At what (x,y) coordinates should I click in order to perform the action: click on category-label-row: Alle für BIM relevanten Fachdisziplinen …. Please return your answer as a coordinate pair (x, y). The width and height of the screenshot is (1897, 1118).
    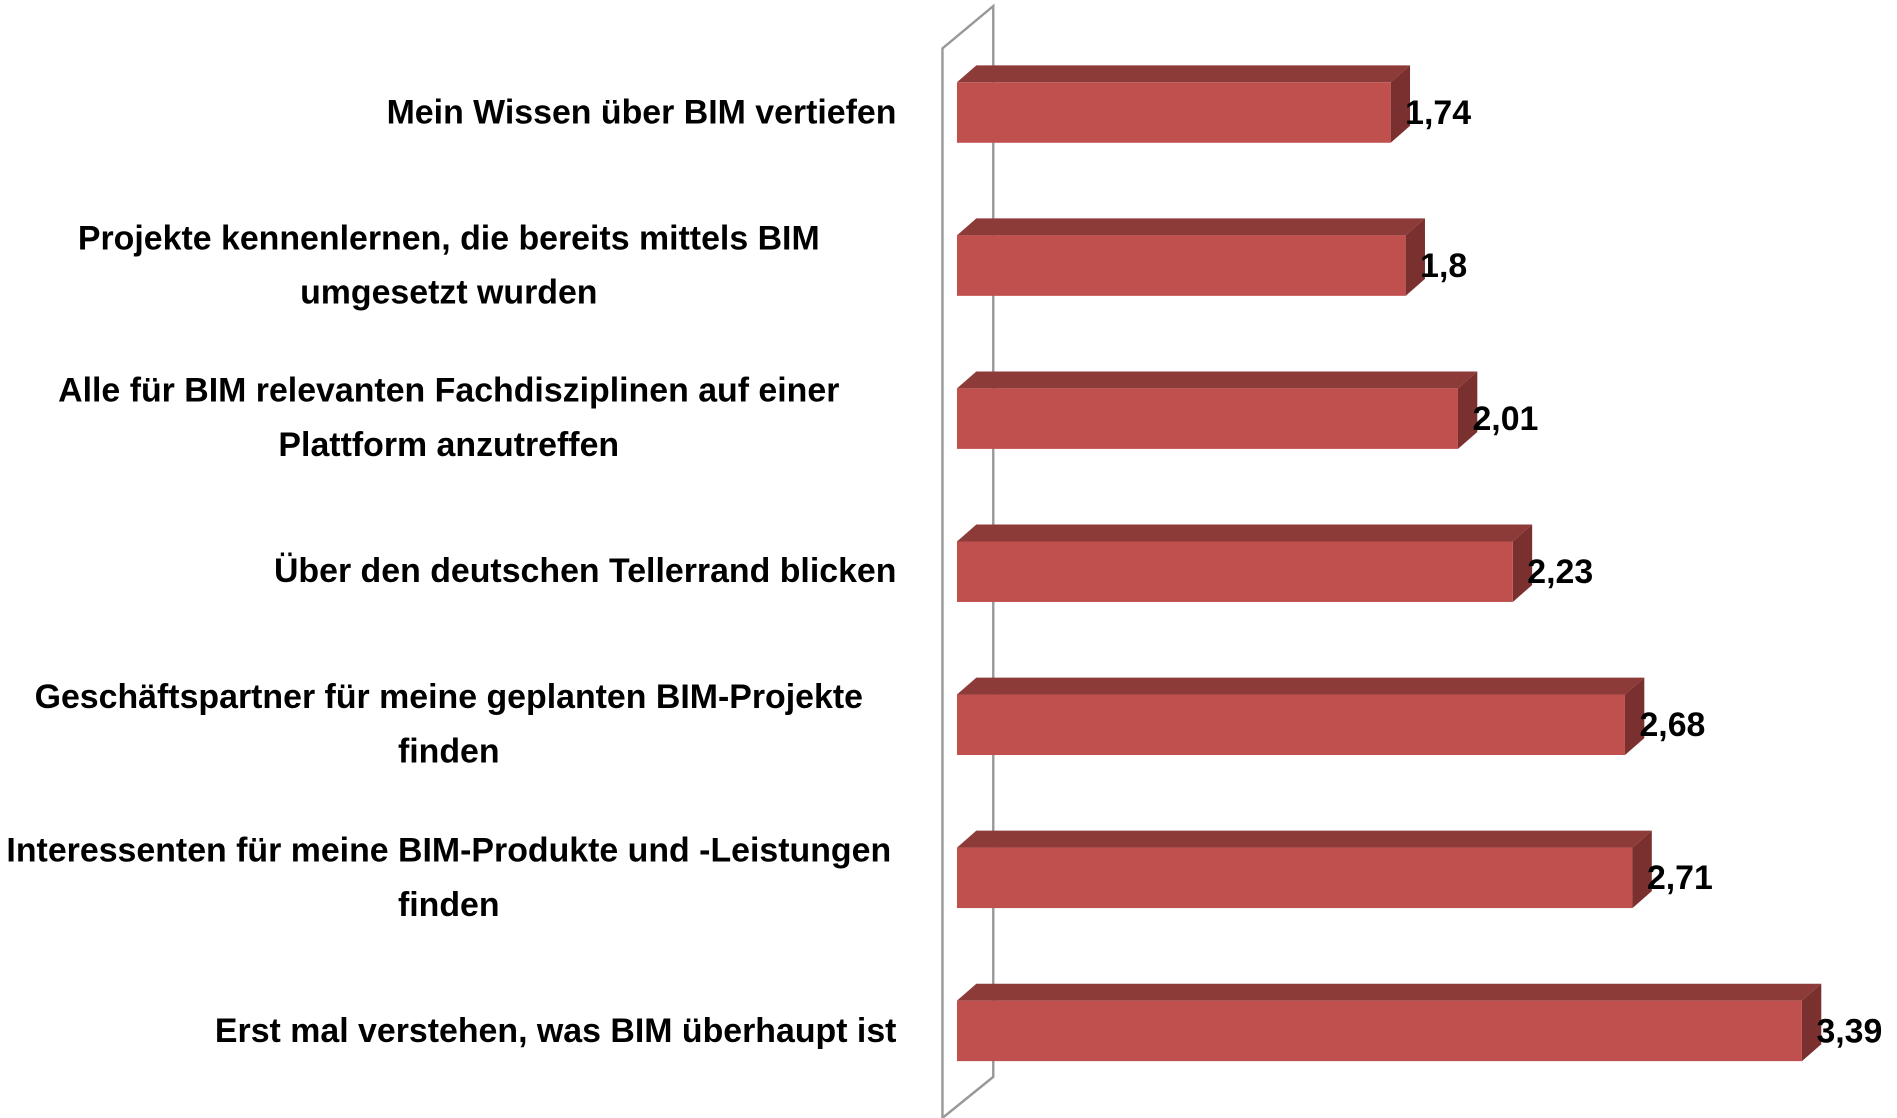
    Looking at the image, I should click on (448, 418).